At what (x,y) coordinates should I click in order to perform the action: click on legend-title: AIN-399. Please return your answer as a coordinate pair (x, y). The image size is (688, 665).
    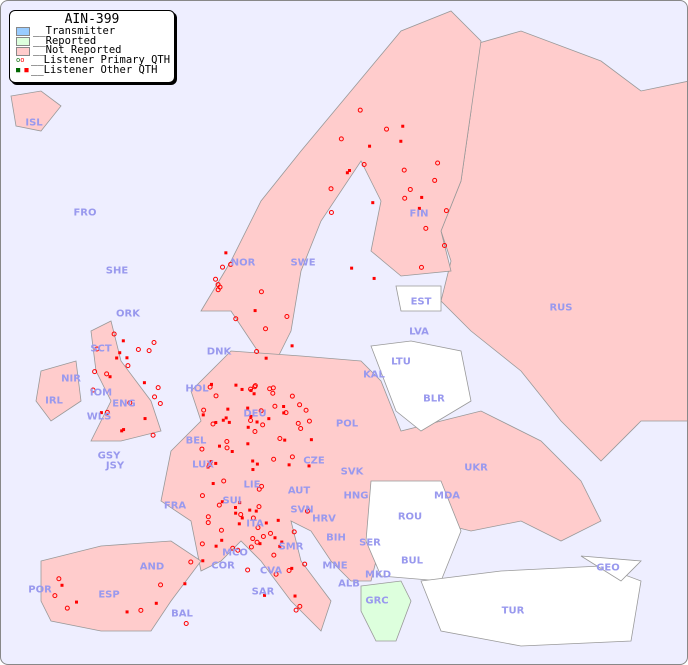
    Looking at the image, I should click on (92, 19).